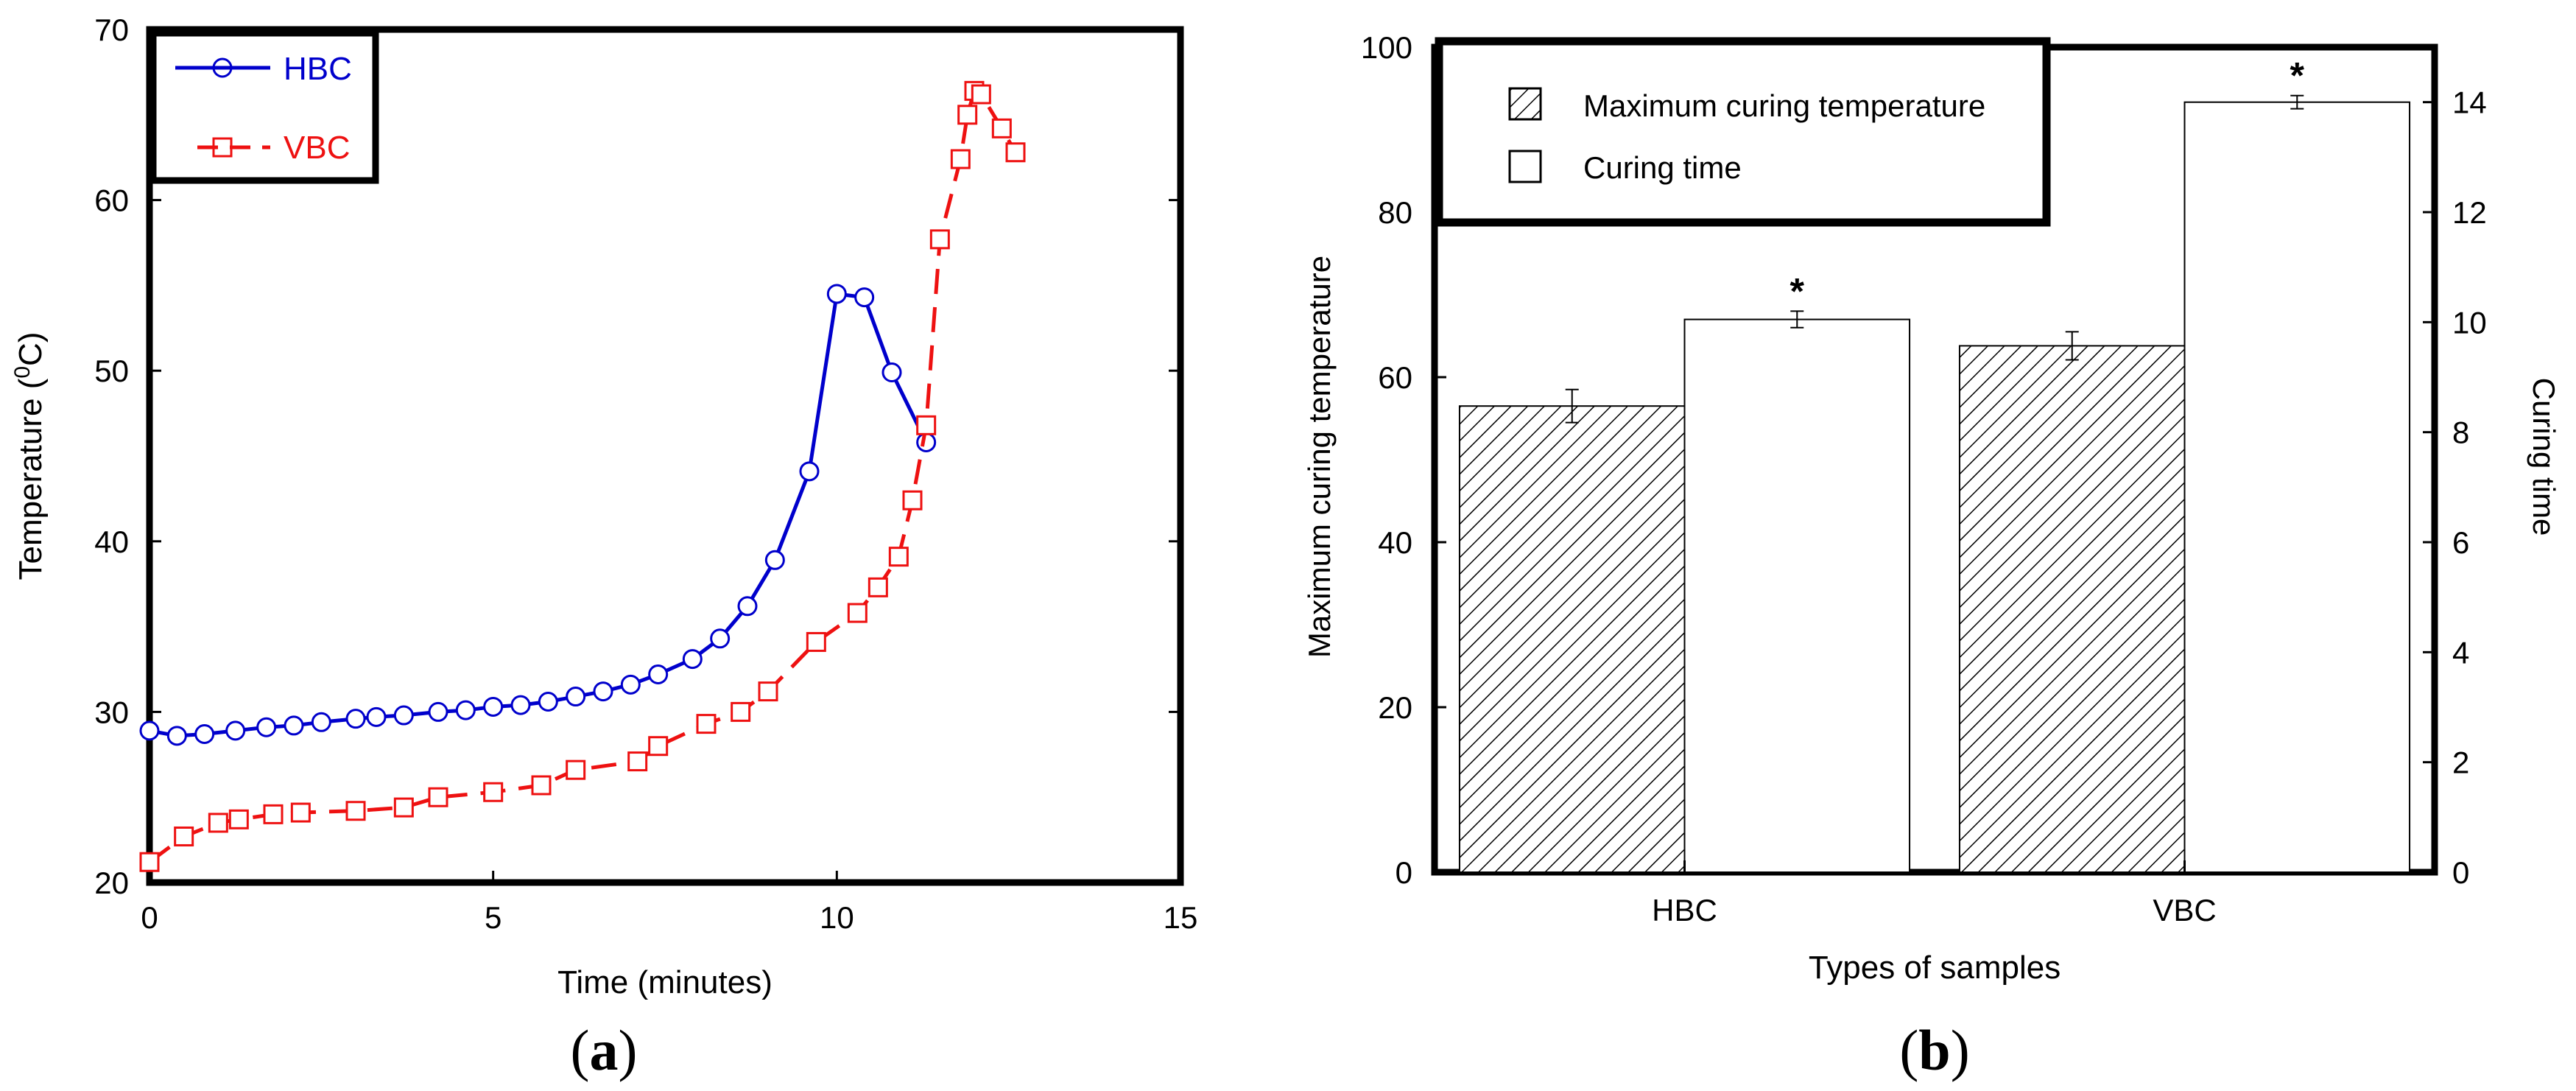  Describe the element at coordinates (1662, 167) in the screenshot. I see `legend-label-curing-time: Curing time` at that location.